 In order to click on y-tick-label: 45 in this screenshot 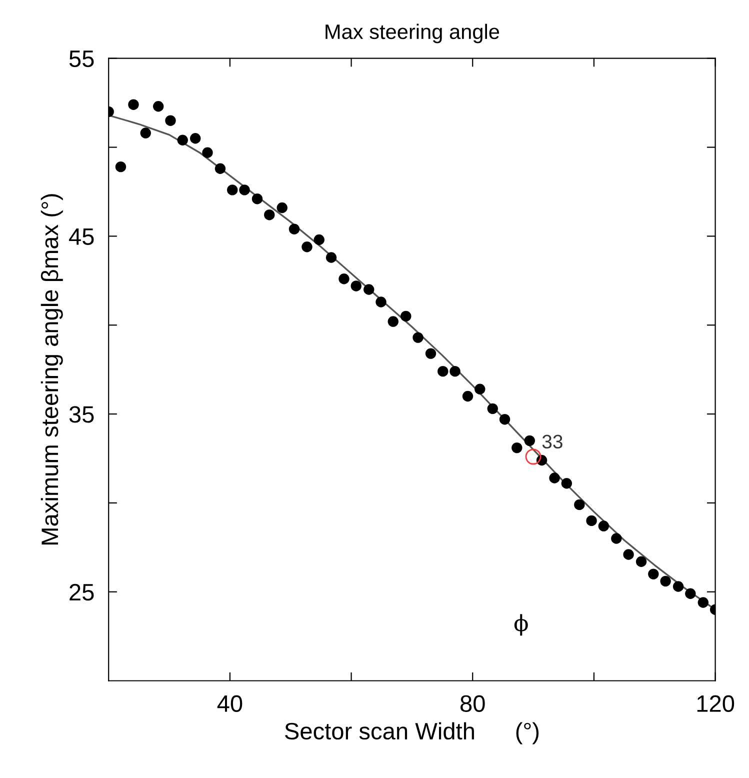, I will do `click(81, 236)`.